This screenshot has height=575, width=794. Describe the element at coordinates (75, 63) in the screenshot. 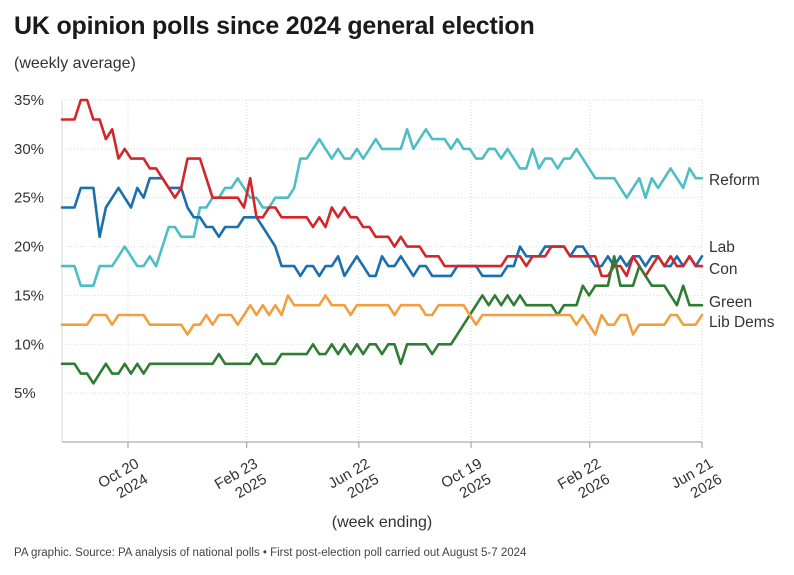

I see `chart-subtitle: (weekly average)` at that location.